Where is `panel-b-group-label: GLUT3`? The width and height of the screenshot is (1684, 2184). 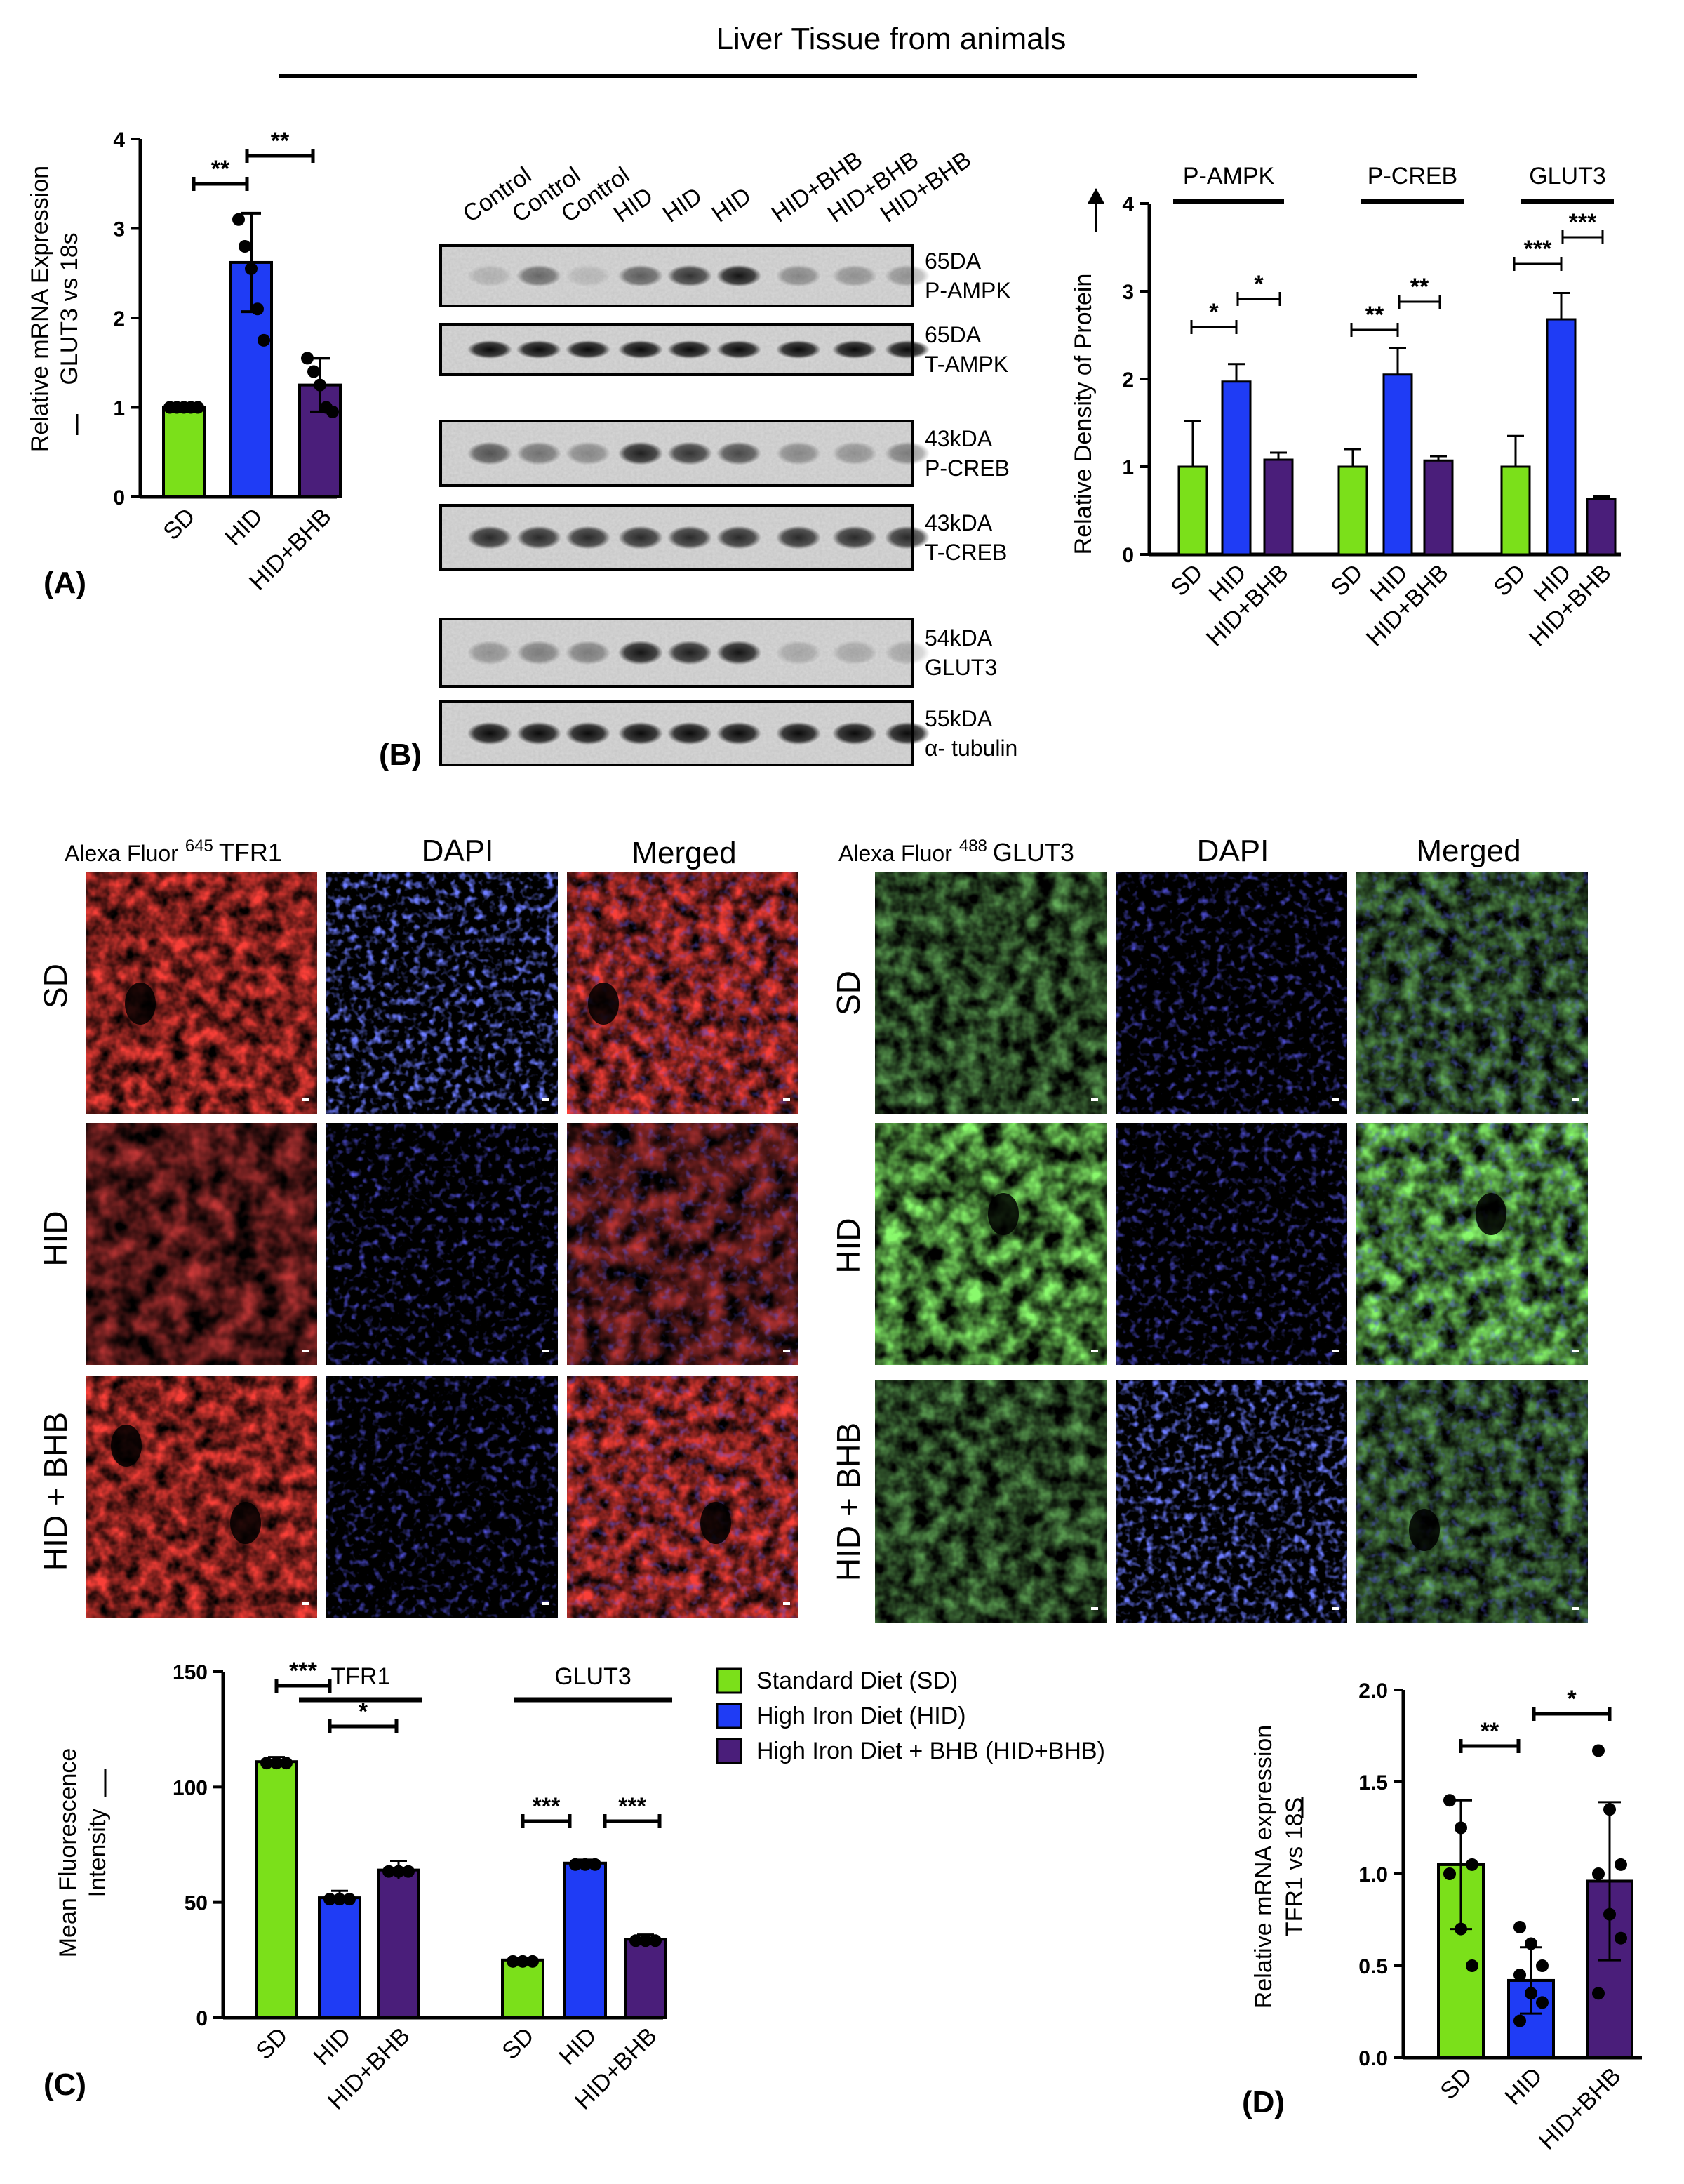
panel-b-group-label: GLUT3 is located at coordinates (1567, 176).